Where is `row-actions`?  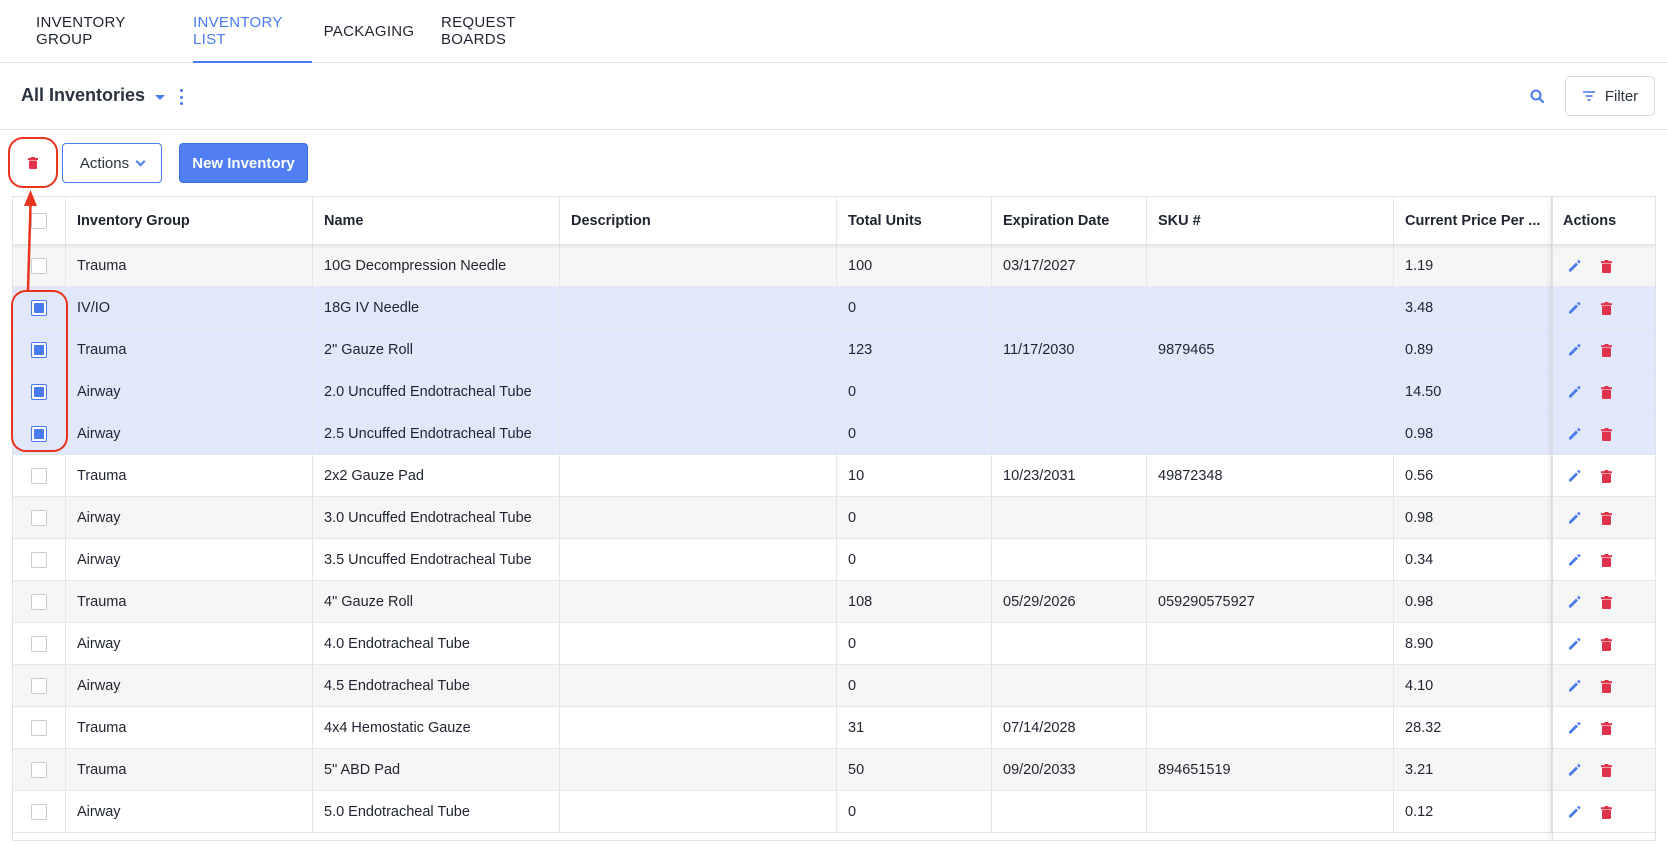
row-actions is located at coordinates (1603, 602).